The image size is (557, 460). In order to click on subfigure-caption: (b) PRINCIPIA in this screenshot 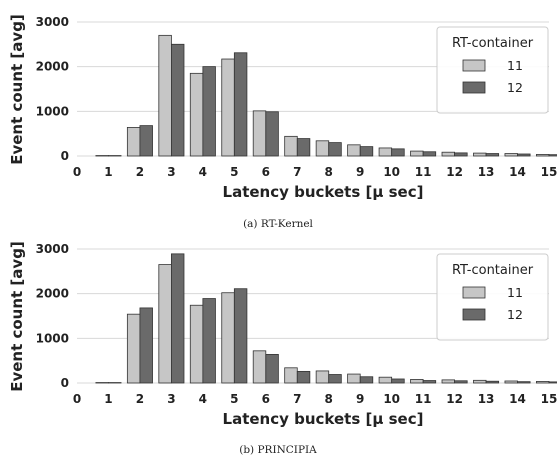, I will do `click(278, 450)`.